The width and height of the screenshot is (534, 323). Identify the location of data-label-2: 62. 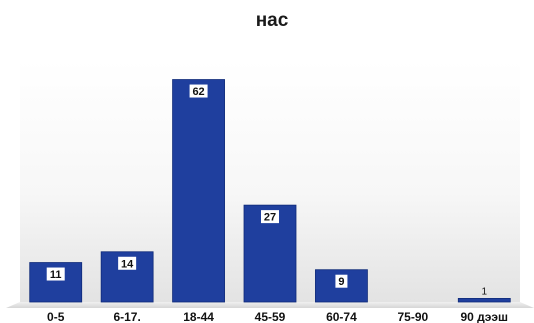
(198, 91).